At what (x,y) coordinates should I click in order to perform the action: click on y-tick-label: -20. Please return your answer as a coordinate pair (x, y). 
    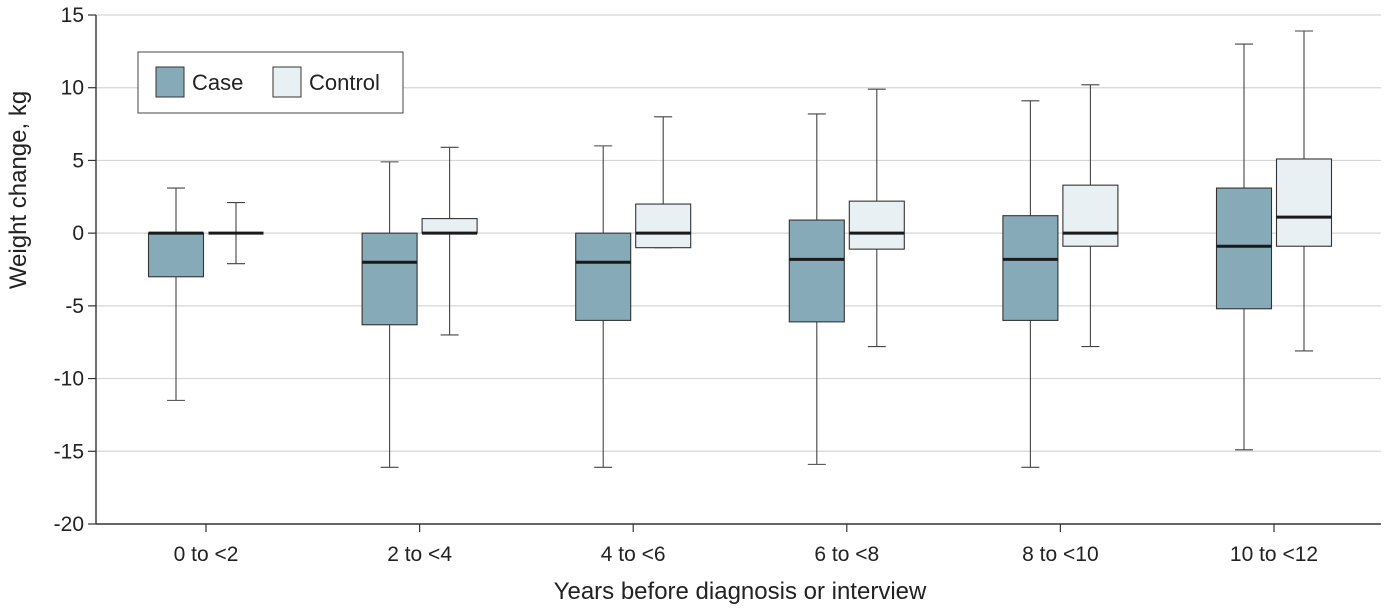
    Looking at the image, I should click on (69, 524).